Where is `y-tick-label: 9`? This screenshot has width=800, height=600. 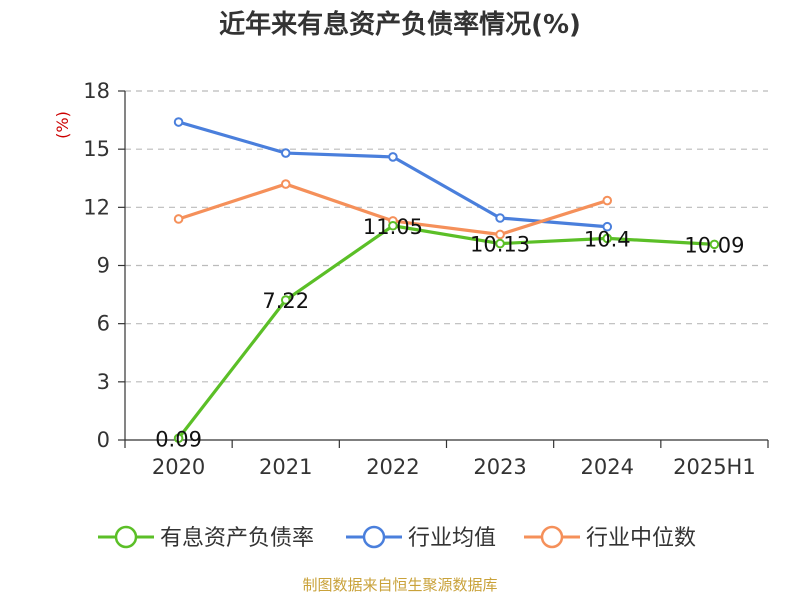 y-tick-label: 9 is located at coordinates (103, 266).